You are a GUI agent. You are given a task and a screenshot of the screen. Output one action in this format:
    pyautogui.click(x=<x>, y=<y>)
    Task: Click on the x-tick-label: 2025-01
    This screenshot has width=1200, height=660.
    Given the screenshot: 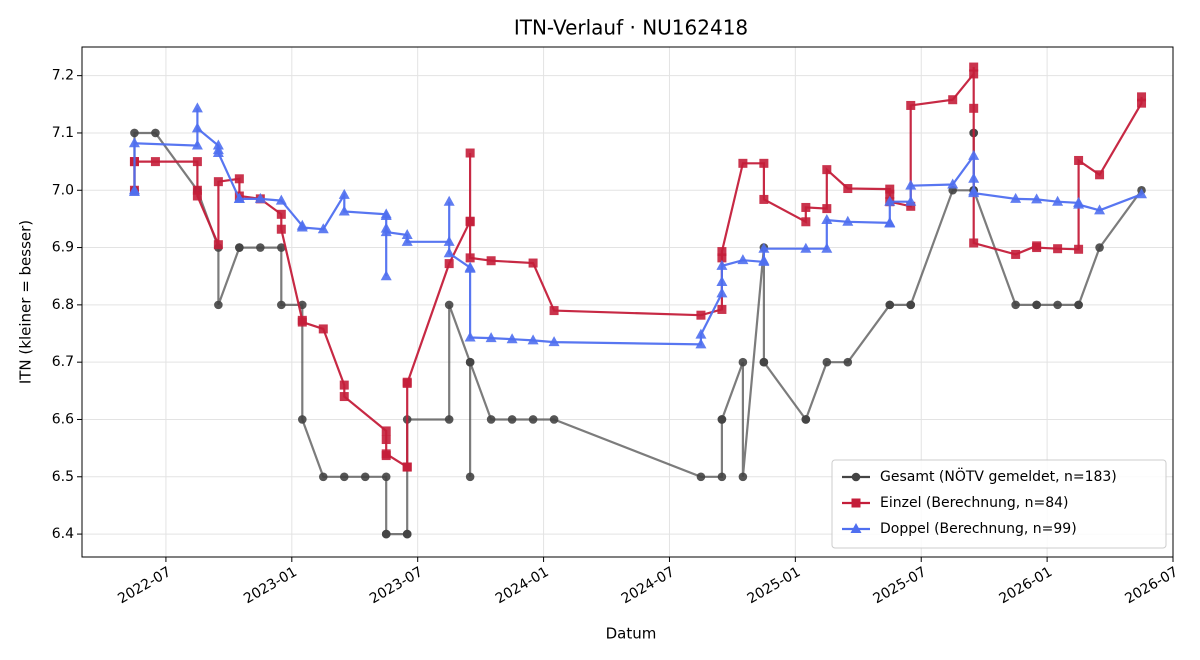 What is the action you would take?
    pyautogui.click(x=774, y=585)
    